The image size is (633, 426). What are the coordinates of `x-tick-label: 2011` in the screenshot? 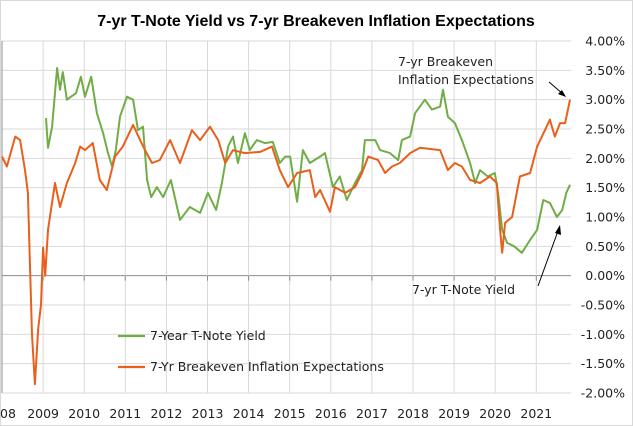 It's located at (125, 413).